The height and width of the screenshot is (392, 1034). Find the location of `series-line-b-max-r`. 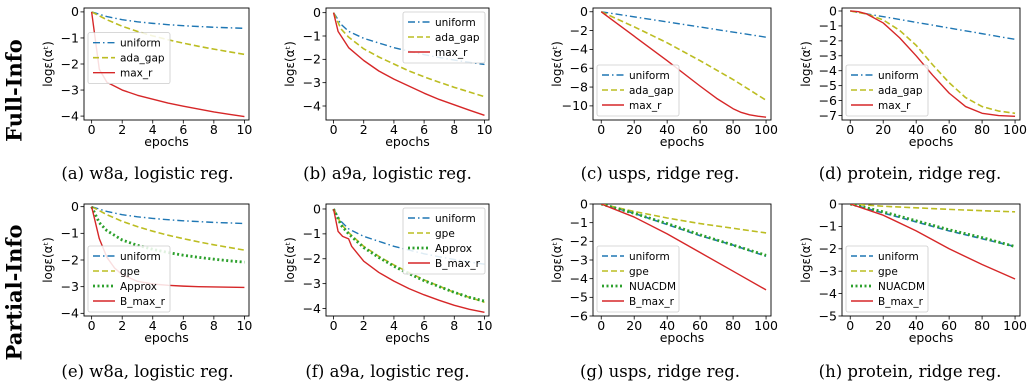

series-line-b-max-r is located at coordinates (933, 242).